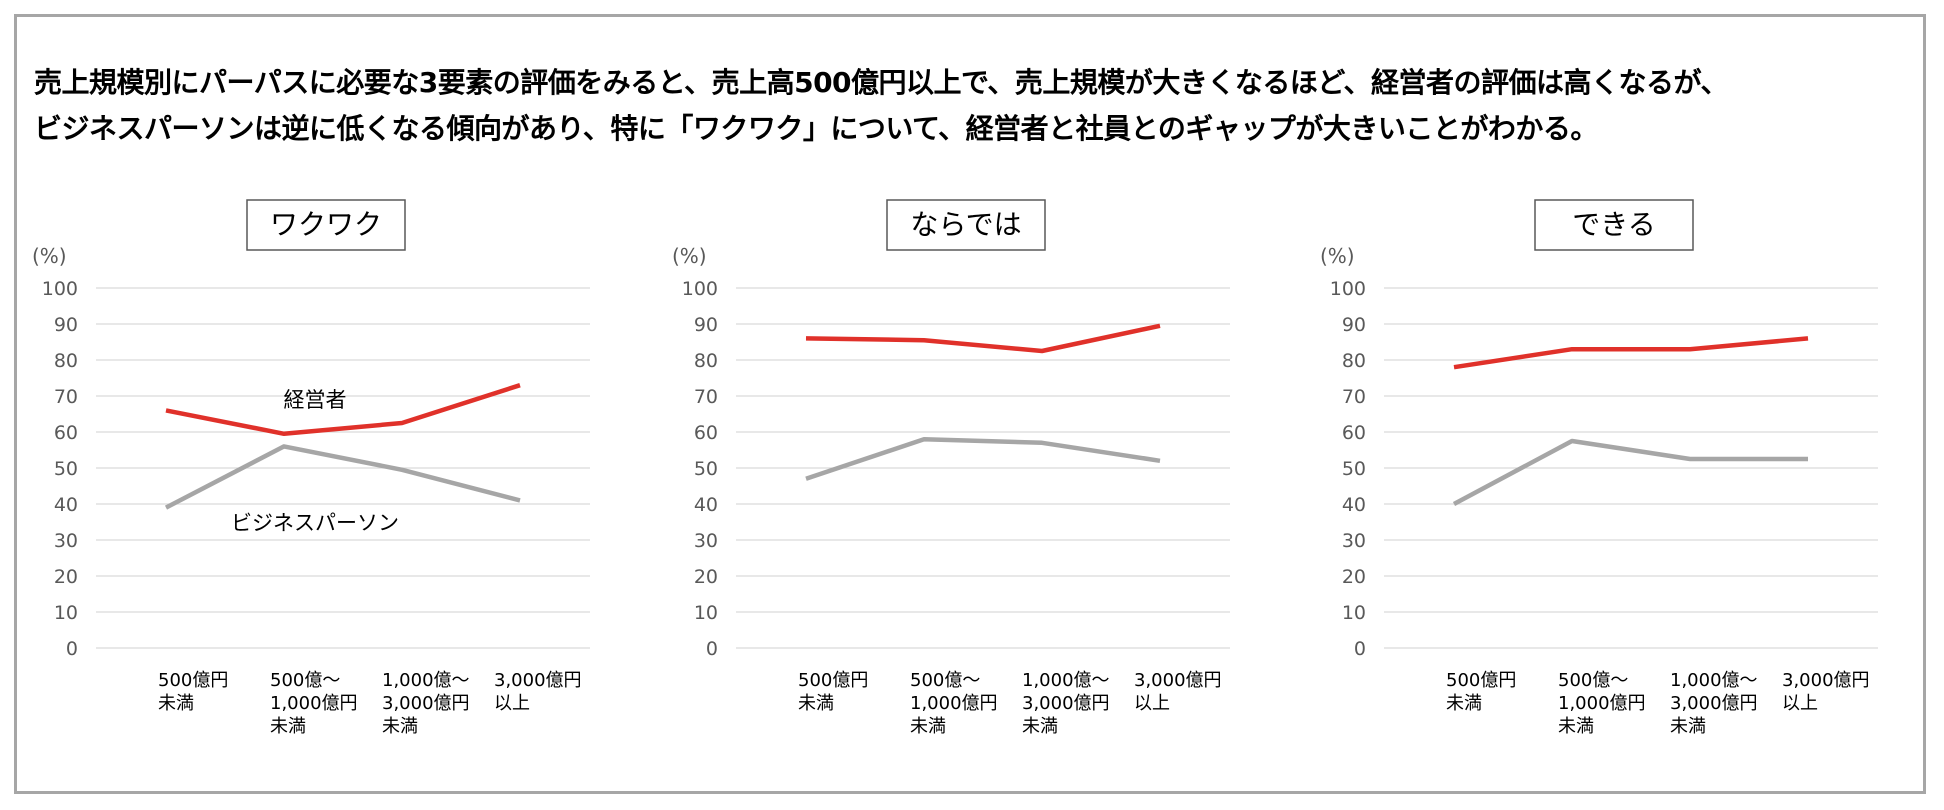  I want to click on chart-title: ワクワク, so click(326, 224).